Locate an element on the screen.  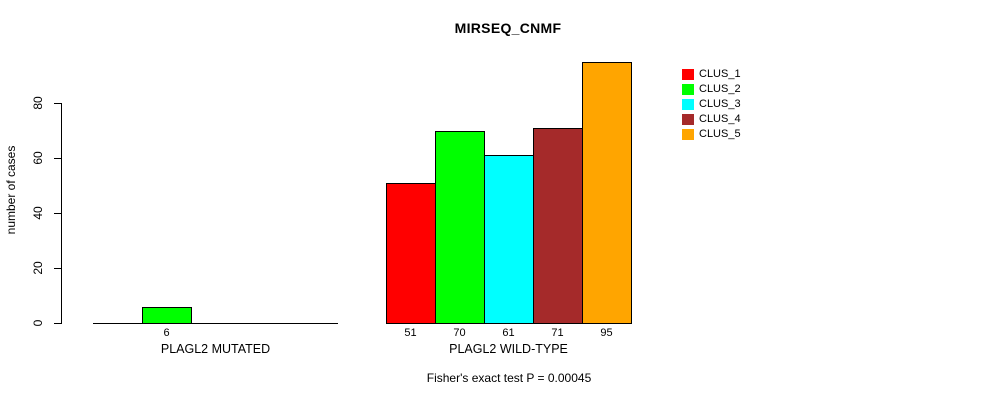
bar-clus_3-wildtype is located at coordinates (509, 239).